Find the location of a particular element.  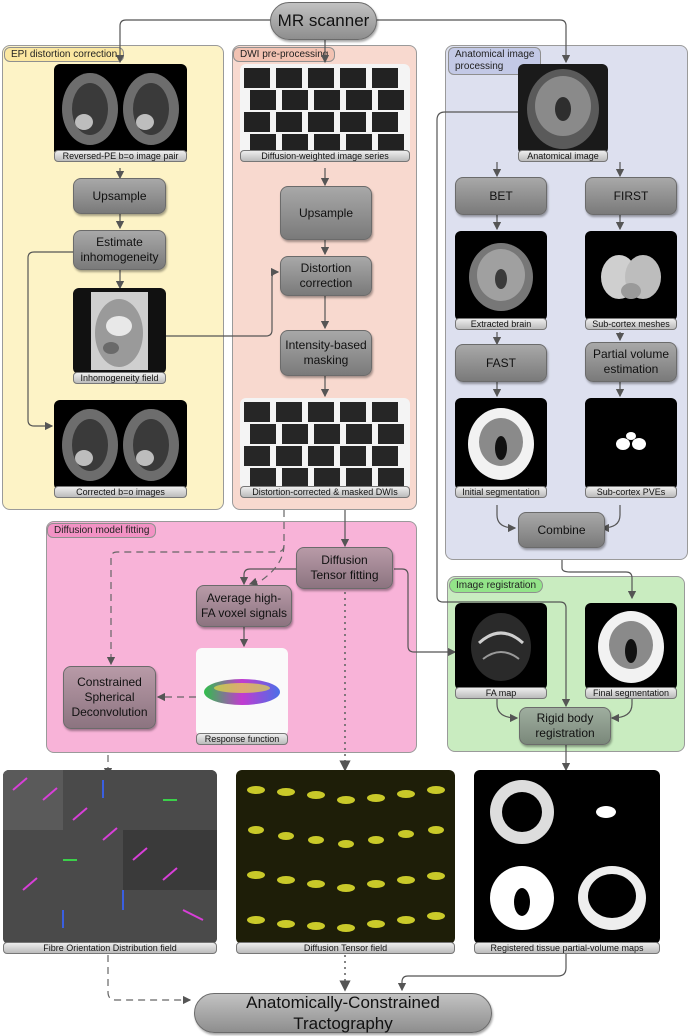

rigid-registration-node: Rigid body registration is located at coordinates (565, 726).